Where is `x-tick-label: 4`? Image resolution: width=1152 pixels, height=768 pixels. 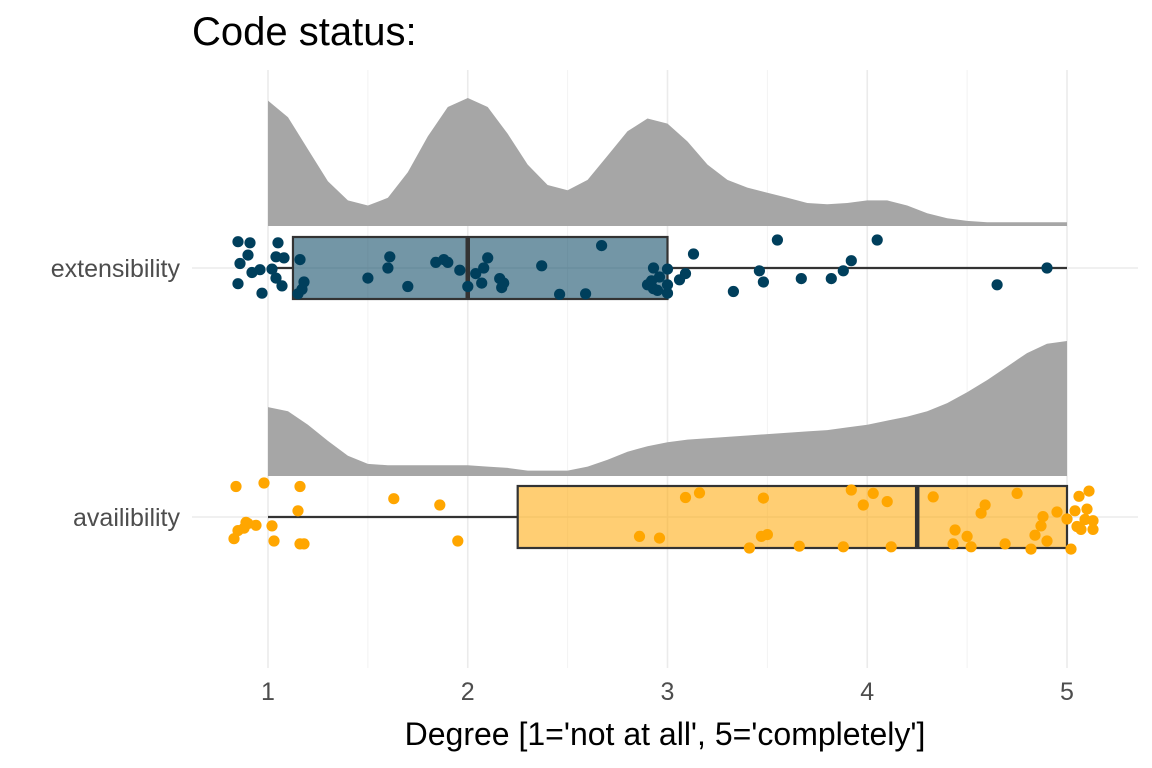 x-tick-label: 4 is located at coordinates (867, 692).